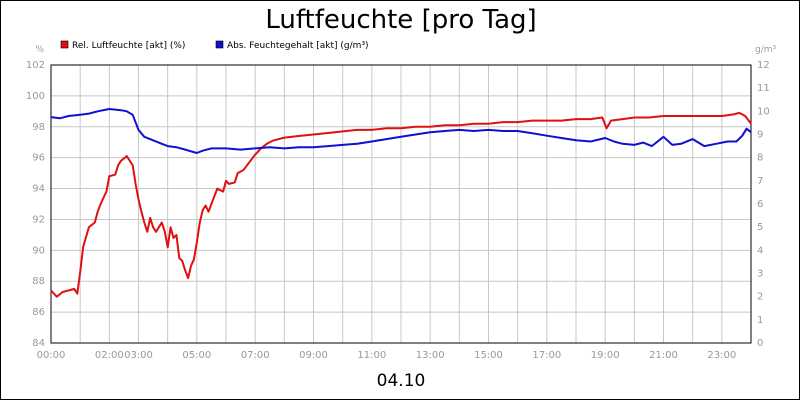 This screenshot has height=401, width=800. Describe the element at coordinates (763, 111) in the screenshot. I see `y-right-tick-label: 10` at that location.